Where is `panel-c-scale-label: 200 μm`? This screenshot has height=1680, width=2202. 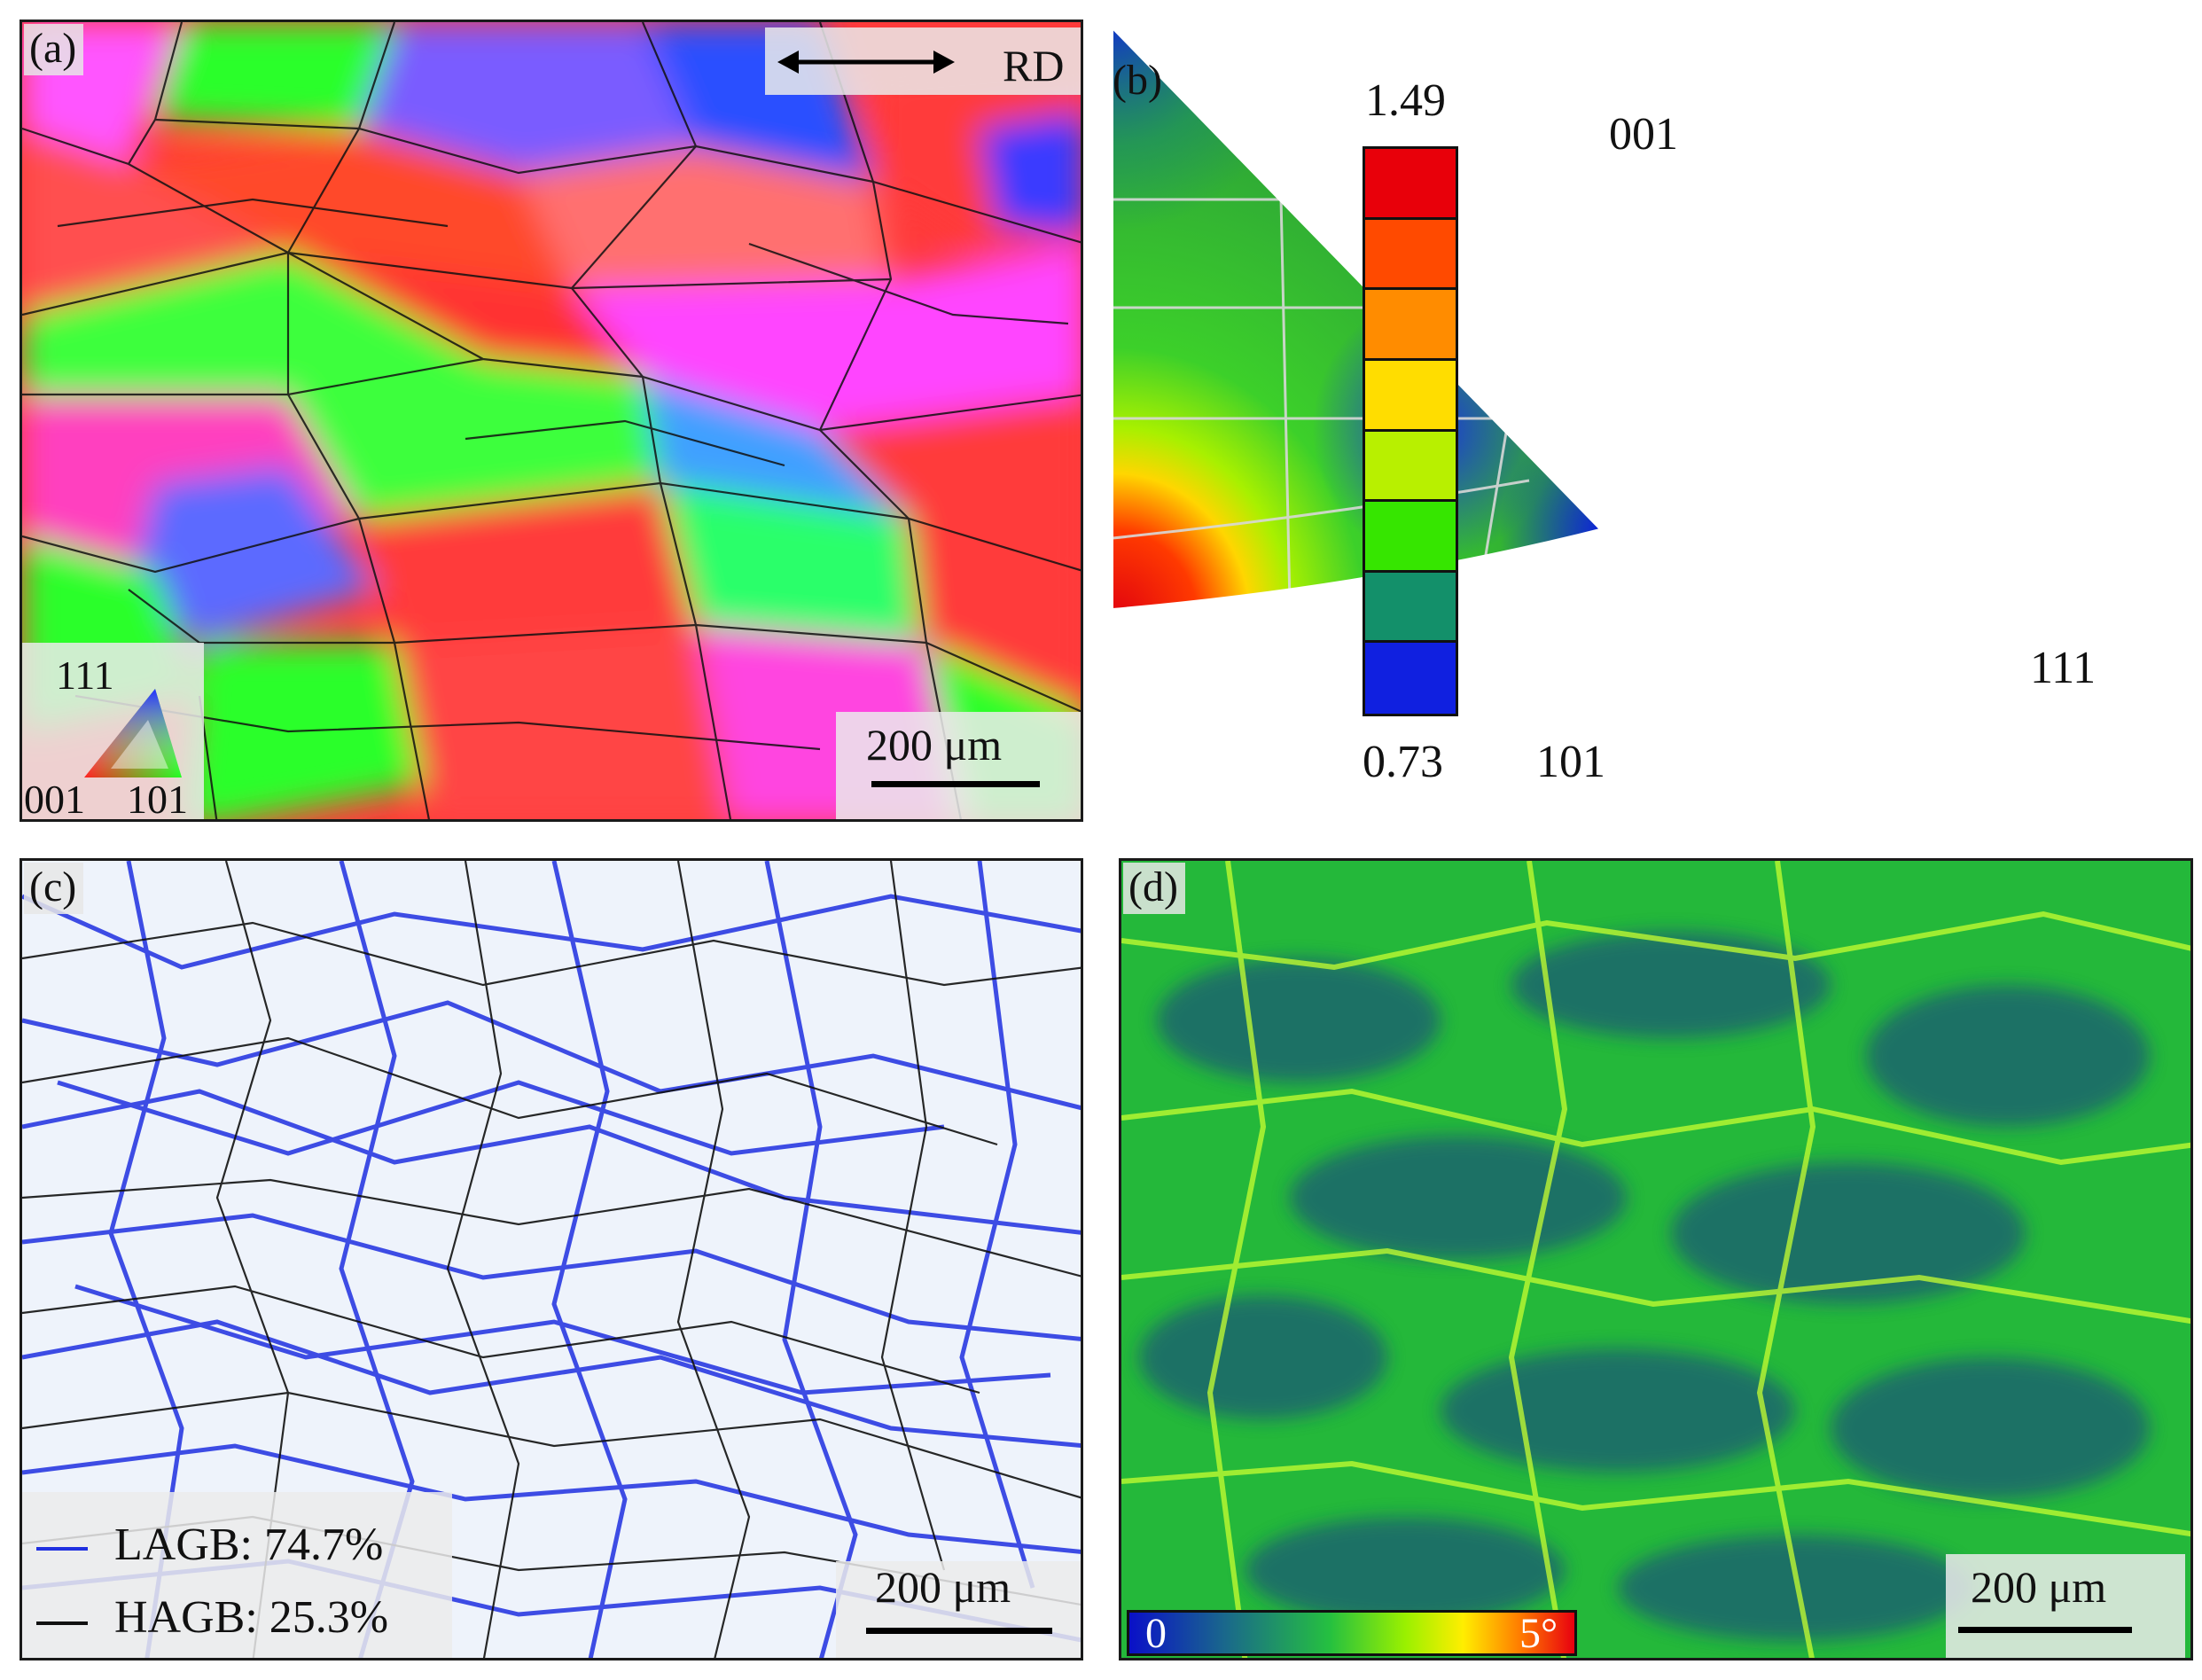
panel-c-scale-label: 200 μm is located at coordinates (943, 1587).